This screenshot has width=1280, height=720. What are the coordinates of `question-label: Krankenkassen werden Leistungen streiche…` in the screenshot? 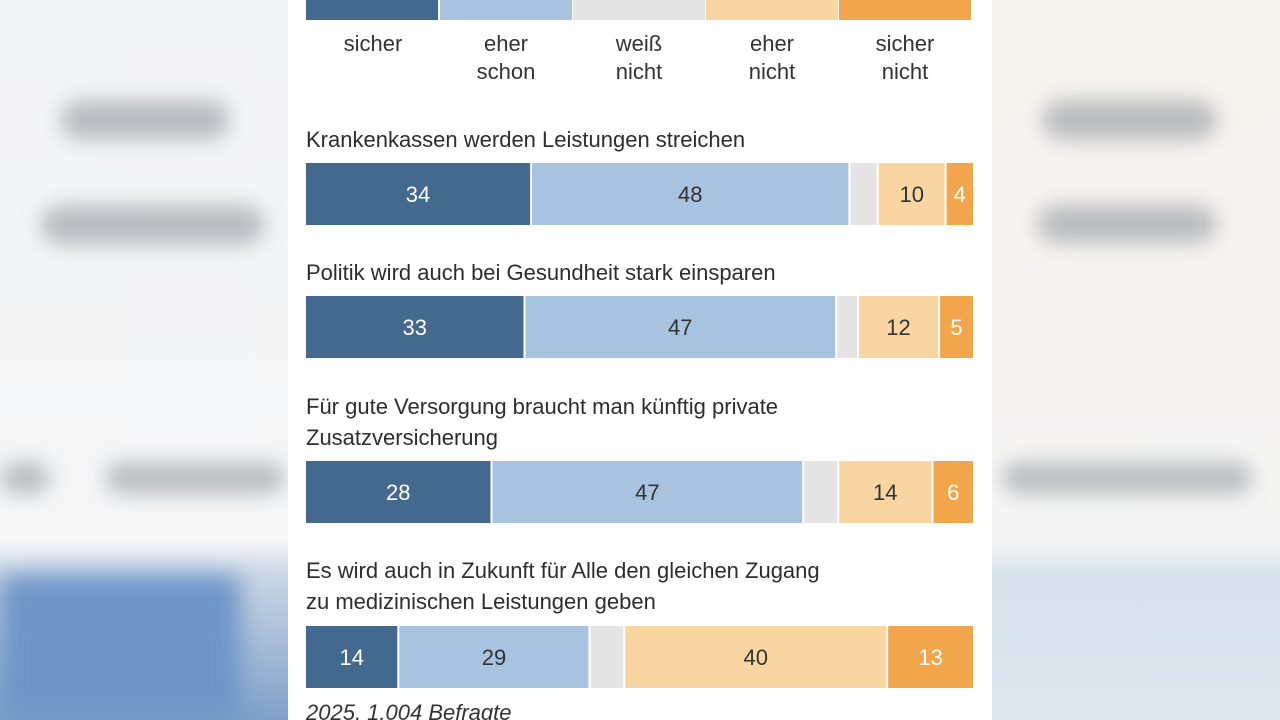 It's located at (526, 139).